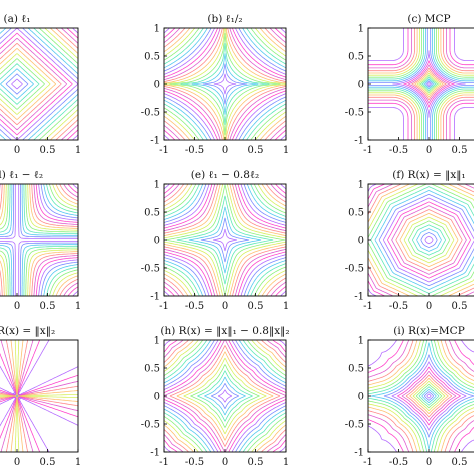  What do you see at coordinates (354, 425) in the screenshot?
I see `y-tick-label: -0.5` at bounding box center [354, 425].